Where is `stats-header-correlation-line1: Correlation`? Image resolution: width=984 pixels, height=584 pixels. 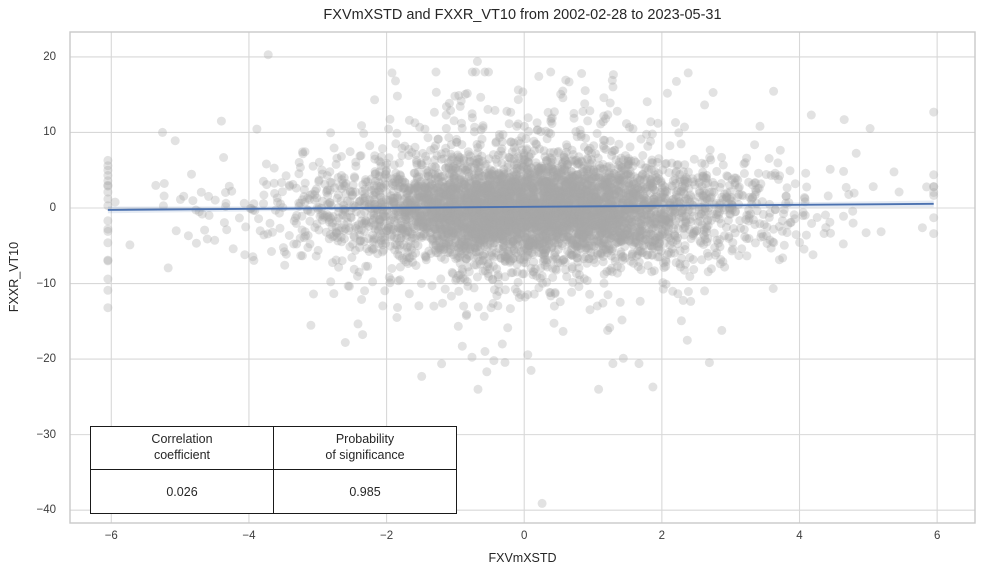
stats-header-correlation-line1: Correlation is located at coordinates (182, 439).